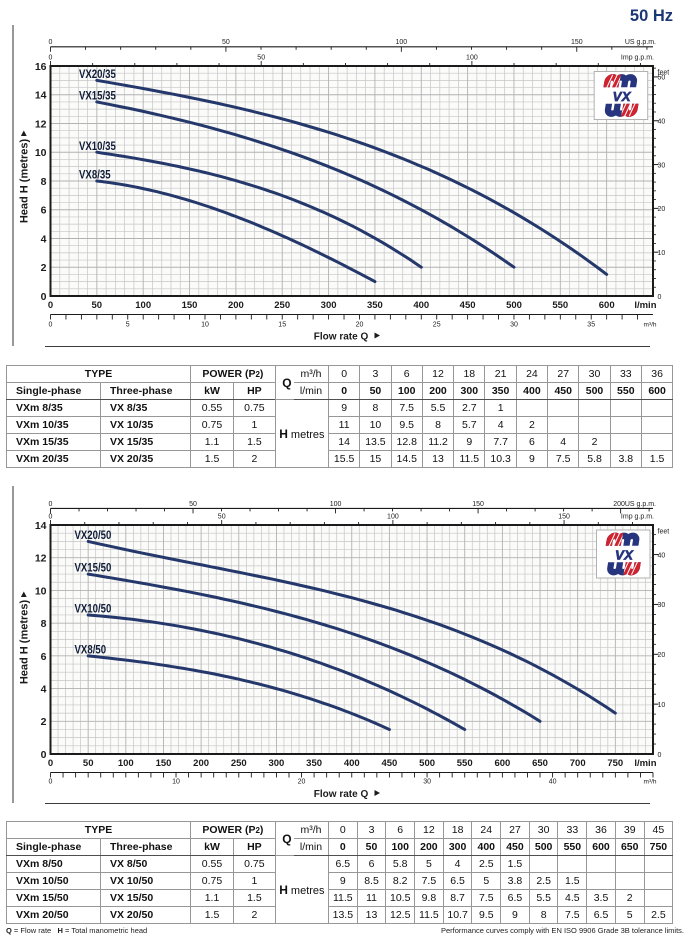 The image size is (691, 950). What do you see at coordinates (93, 610) in the screenshot?
I see `svg-text: VX10/50` at bounding box center [93, 610].